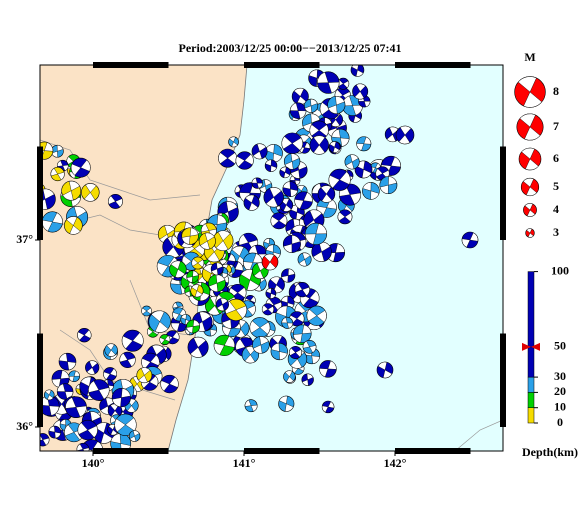 This screenshot has width=580, height=505. Describe the element at coordinates (395, 463) in the screenshot. I see `lon-tick-label: 142°` at that location.